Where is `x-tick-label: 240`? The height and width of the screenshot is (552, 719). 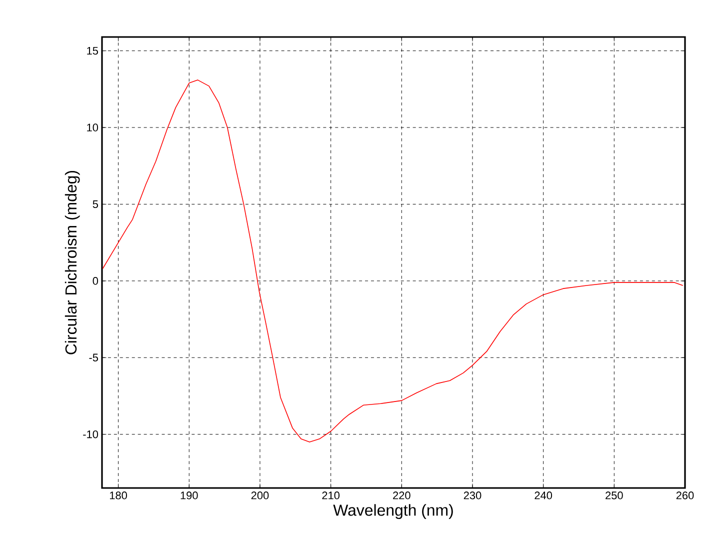 x-tick-label: 240 is located at coordinates (543, 496).